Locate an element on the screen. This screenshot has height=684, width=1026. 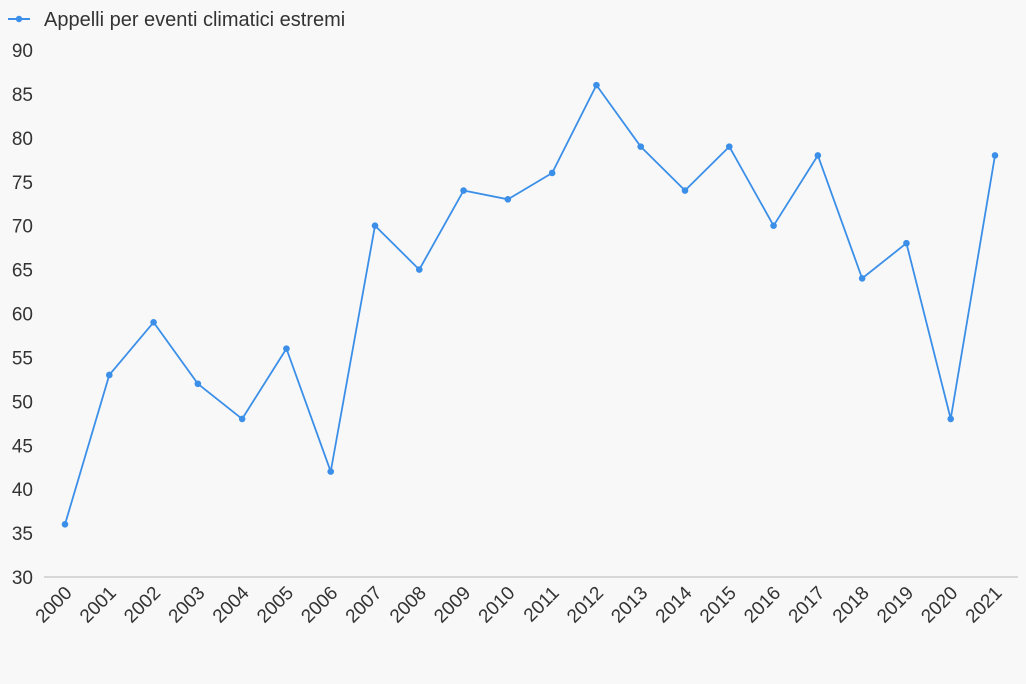
y-tick-label: 65 is located at coordinates (22, 271).